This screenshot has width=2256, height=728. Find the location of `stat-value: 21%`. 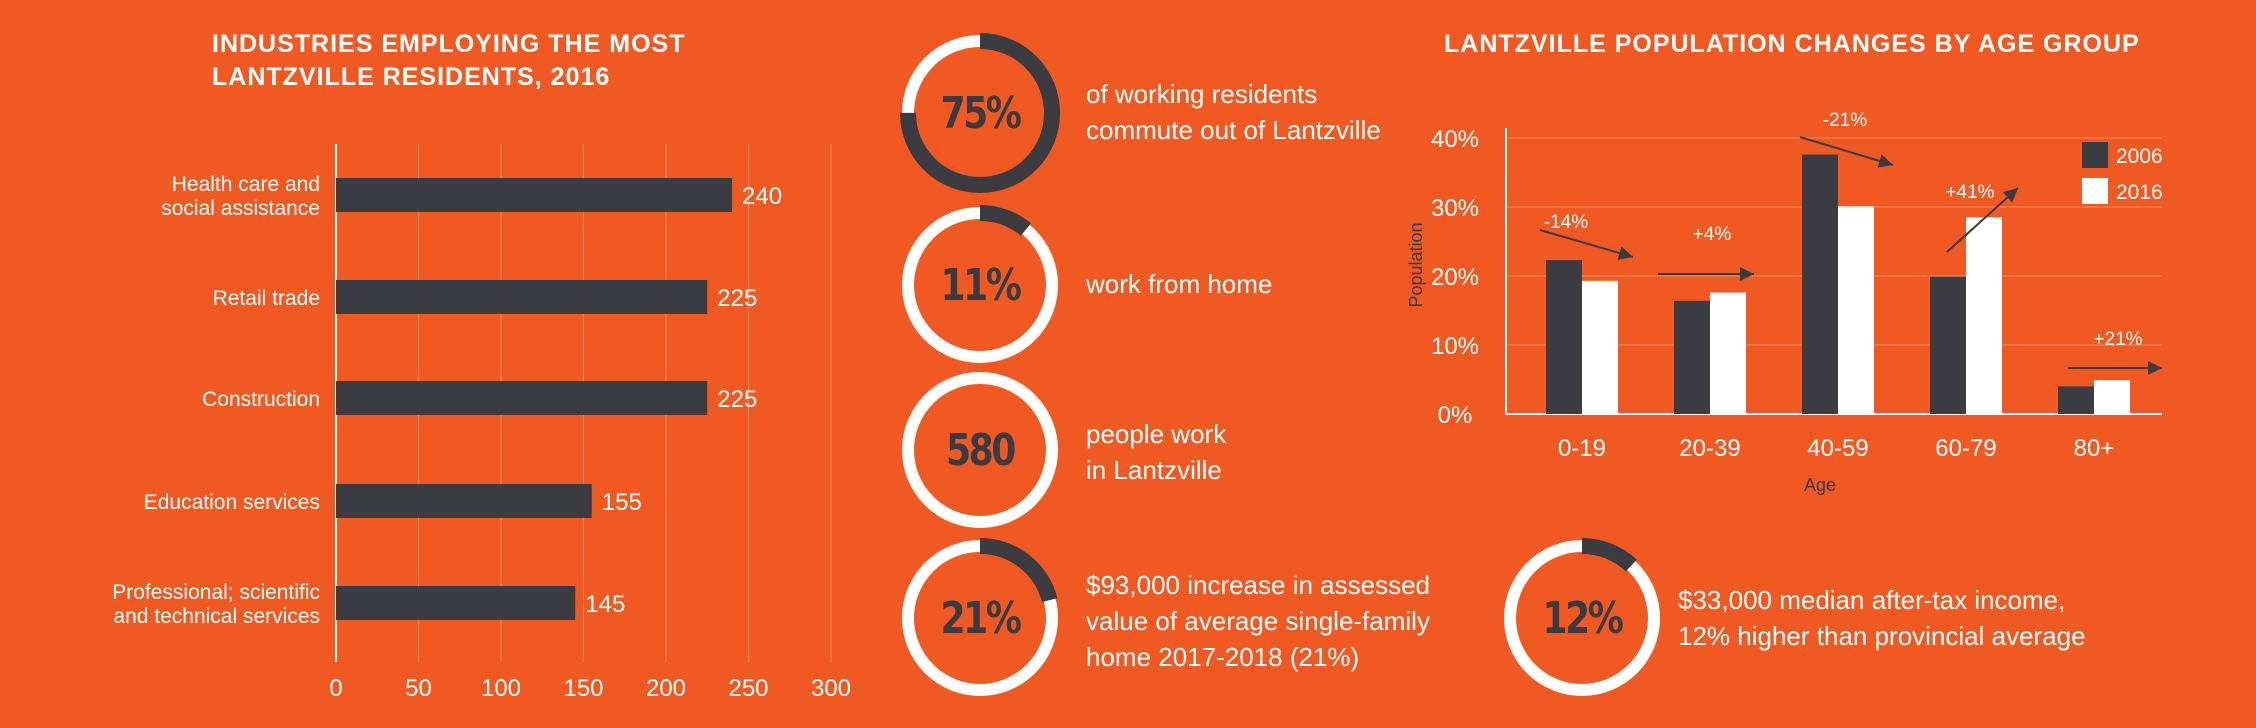

stat-value: 21% is located at coordinates (980, 618).